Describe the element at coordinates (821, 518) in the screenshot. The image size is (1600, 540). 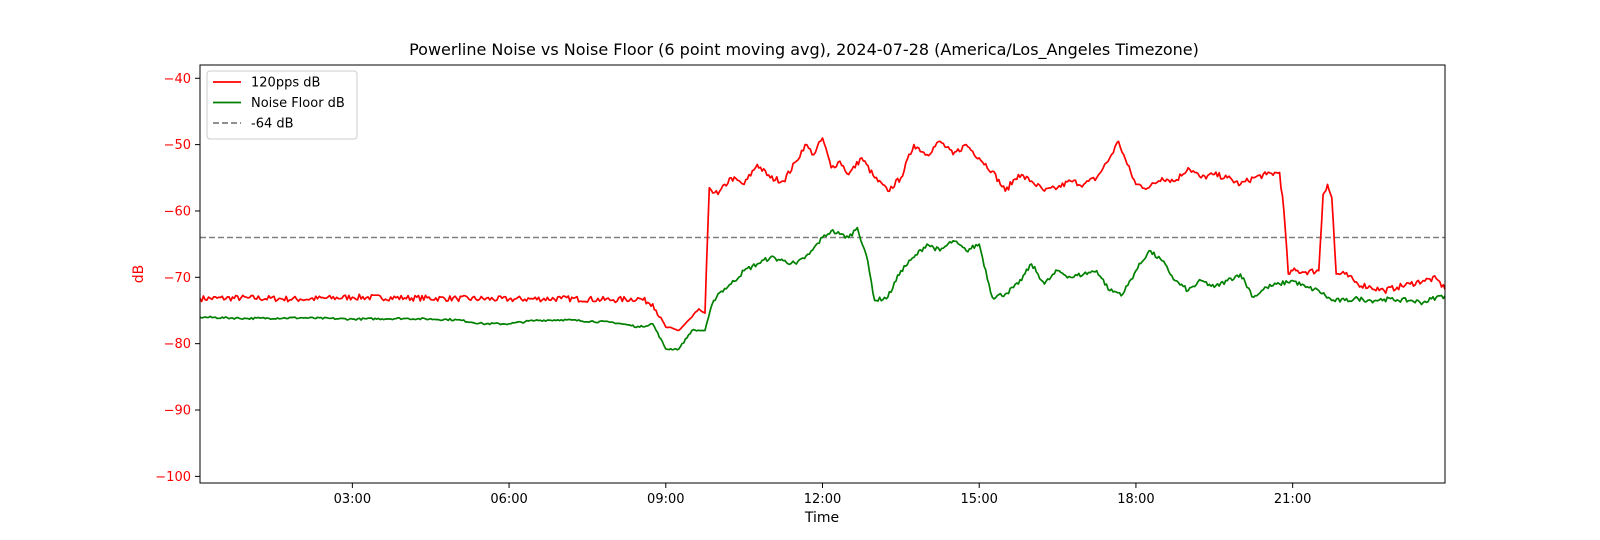
I see `x-axis-label: Time` at that location.